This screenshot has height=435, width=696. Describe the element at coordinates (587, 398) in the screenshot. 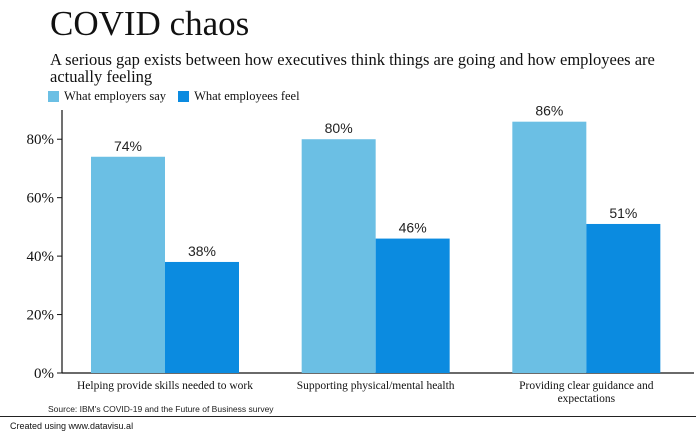

I see `x-tick-label-line: expectations` at that location.